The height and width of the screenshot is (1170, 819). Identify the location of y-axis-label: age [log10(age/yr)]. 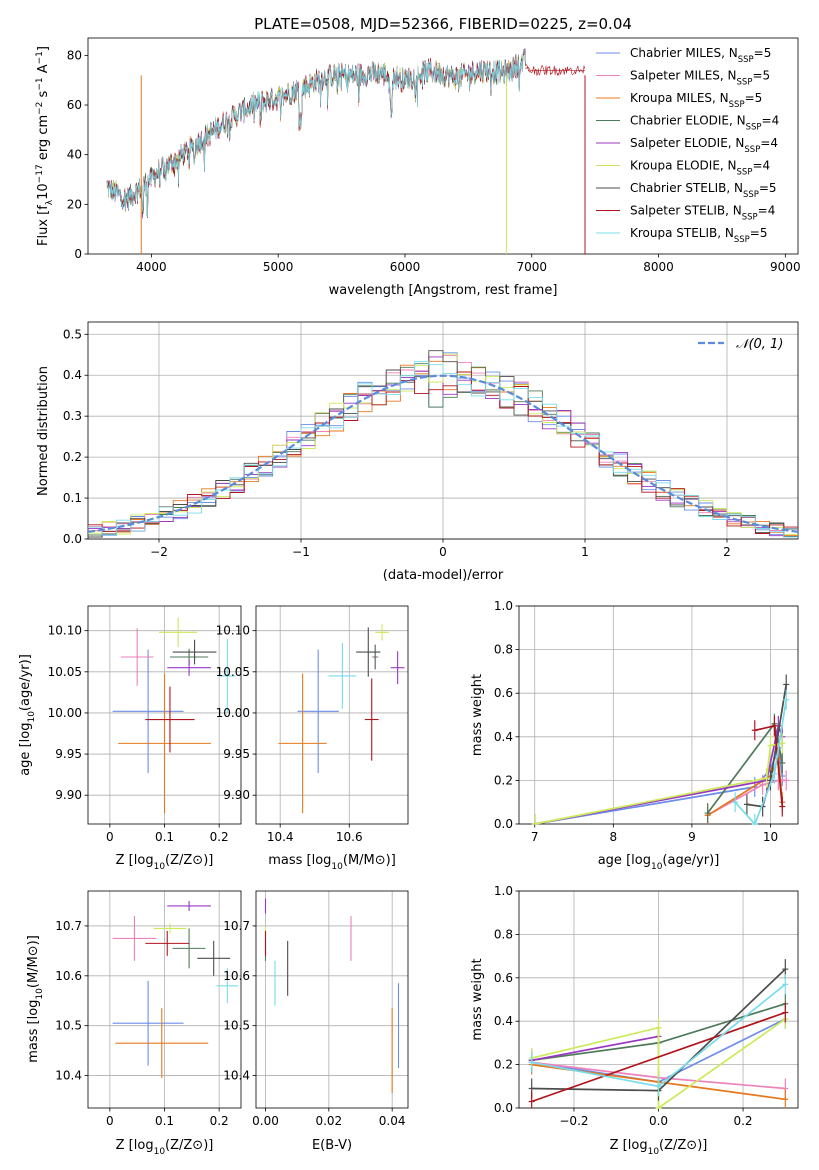
(27, 715).